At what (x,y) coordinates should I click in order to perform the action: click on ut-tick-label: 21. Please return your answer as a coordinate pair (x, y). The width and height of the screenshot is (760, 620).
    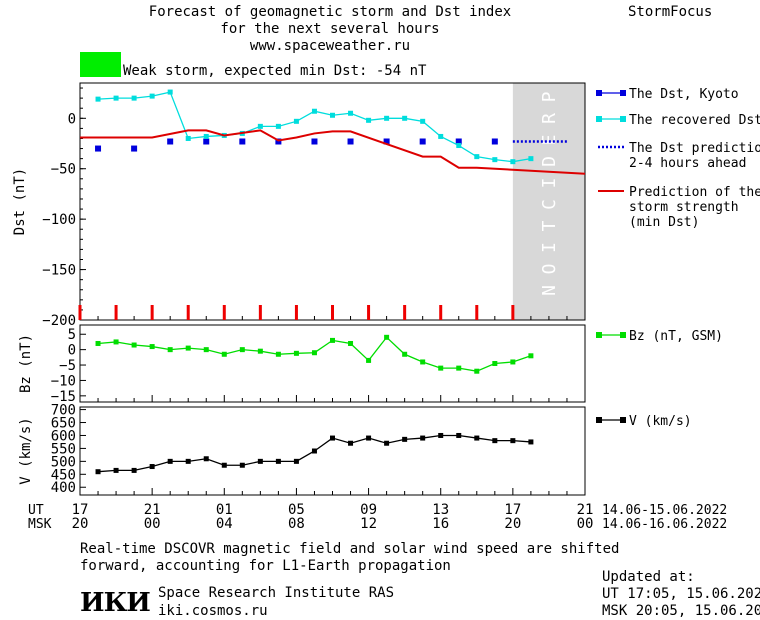
    Looking at the image, I should click on (585, 510).